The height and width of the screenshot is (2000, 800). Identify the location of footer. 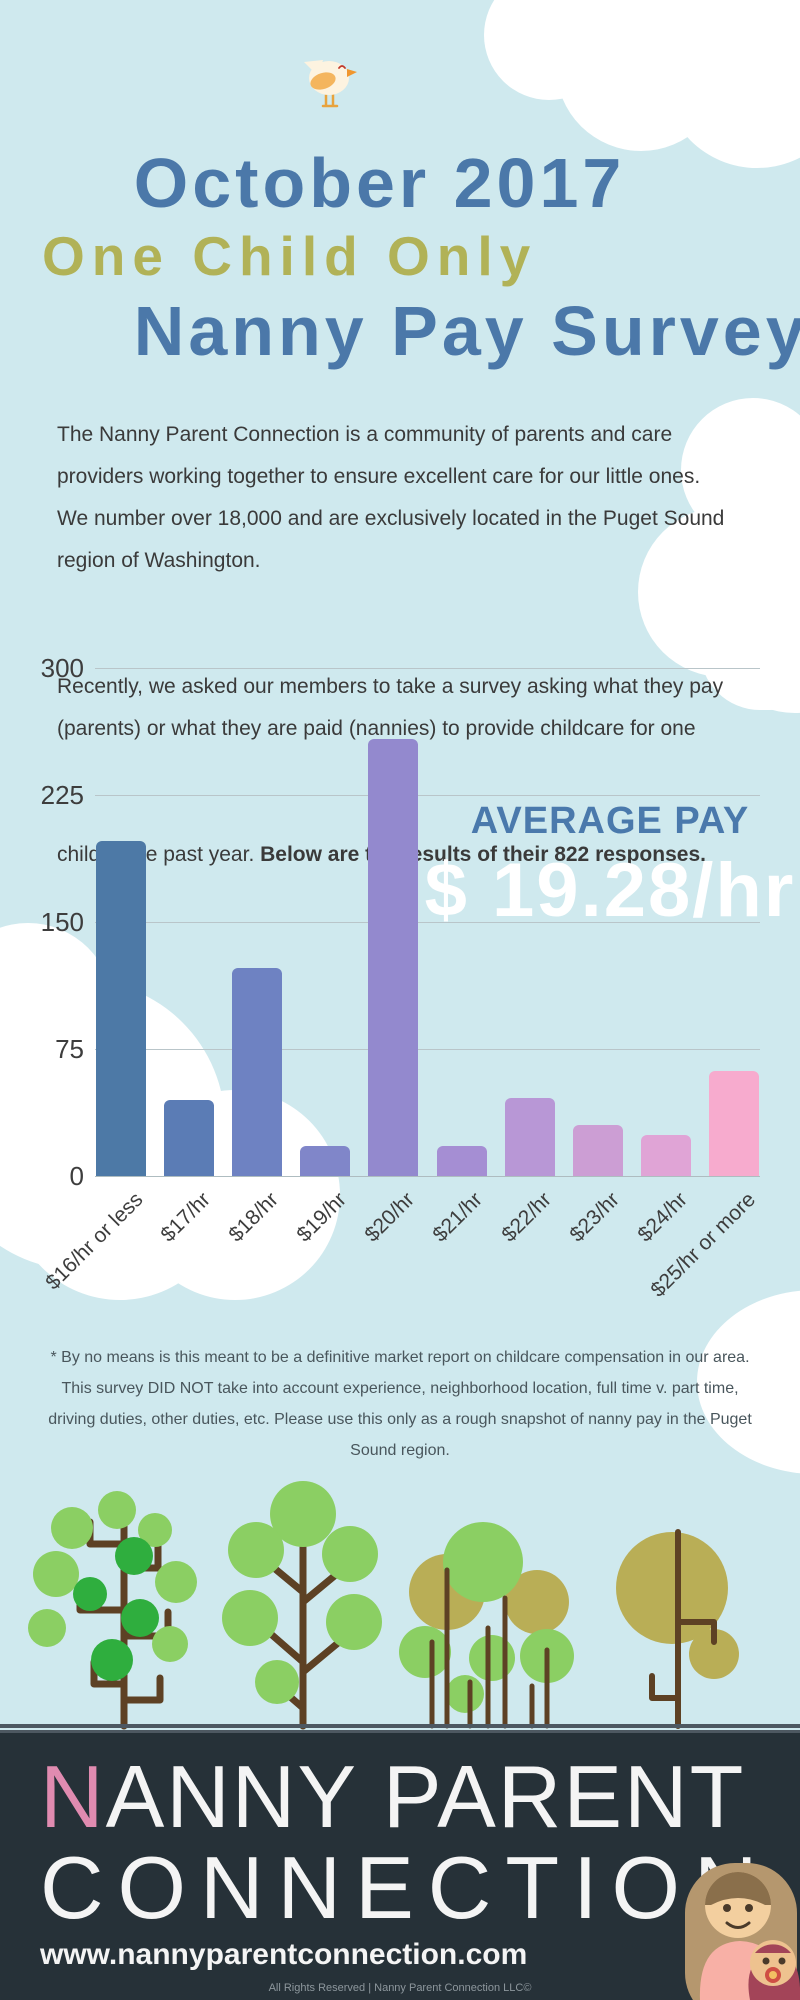
(400, 1865).